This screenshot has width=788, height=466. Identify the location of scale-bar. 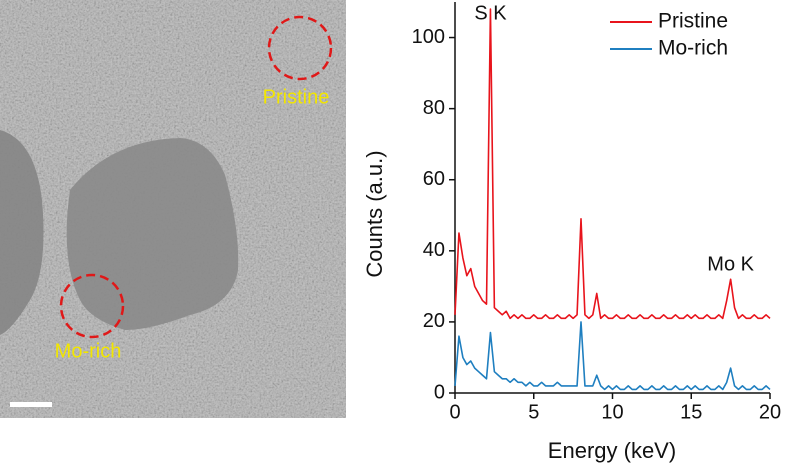
(31, 404).